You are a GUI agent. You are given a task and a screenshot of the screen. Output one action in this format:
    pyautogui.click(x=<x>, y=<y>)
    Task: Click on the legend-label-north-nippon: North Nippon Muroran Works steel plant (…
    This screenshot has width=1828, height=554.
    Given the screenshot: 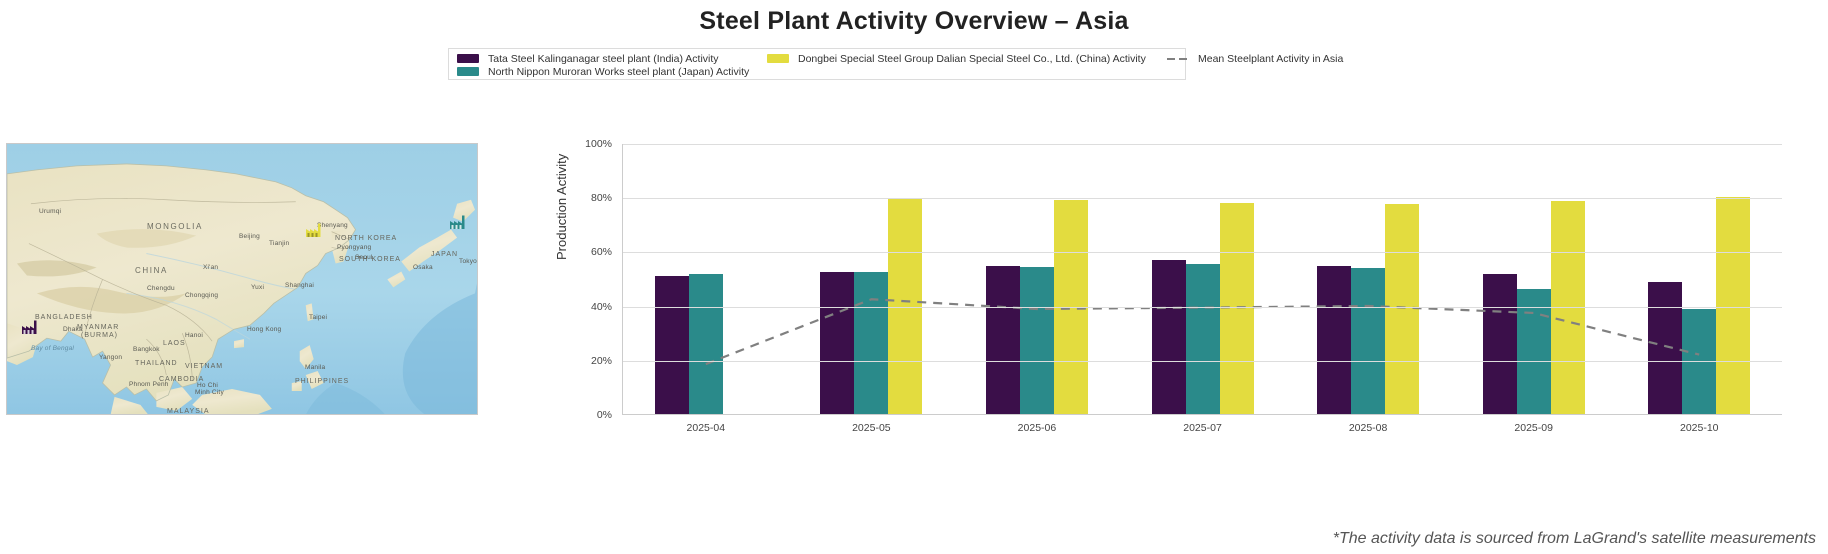 What is the action you would take?
    pyautogui.click(x=619, y=71)
    